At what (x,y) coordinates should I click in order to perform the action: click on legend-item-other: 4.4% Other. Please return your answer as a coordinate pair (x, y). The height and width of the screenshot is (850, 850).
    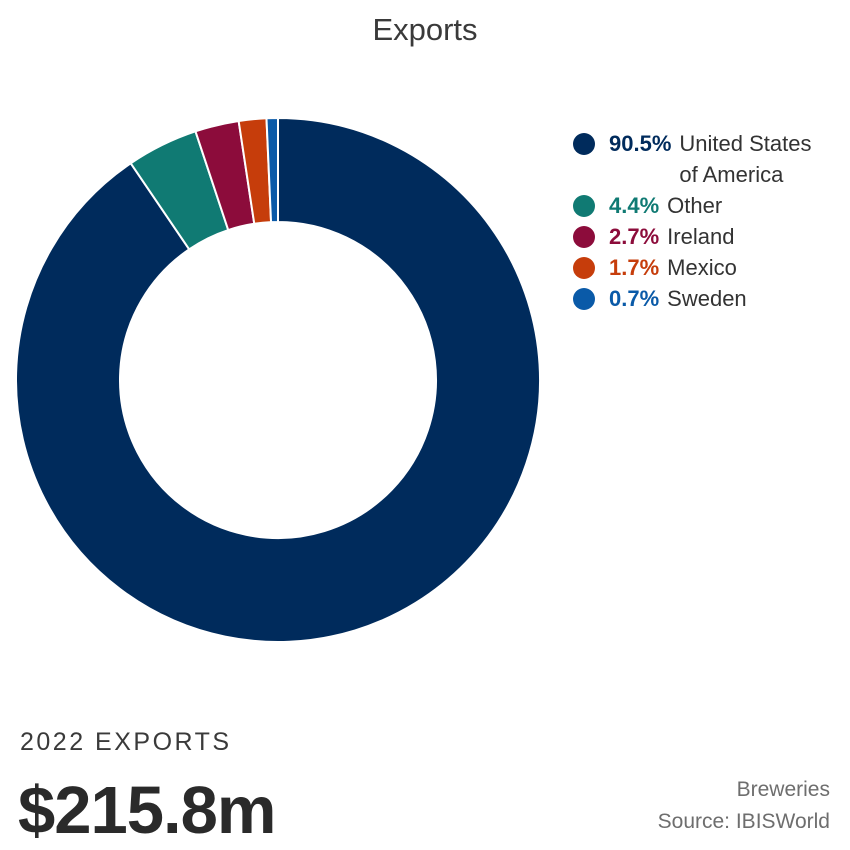
    Looking at the image, I should click on (708, 205).